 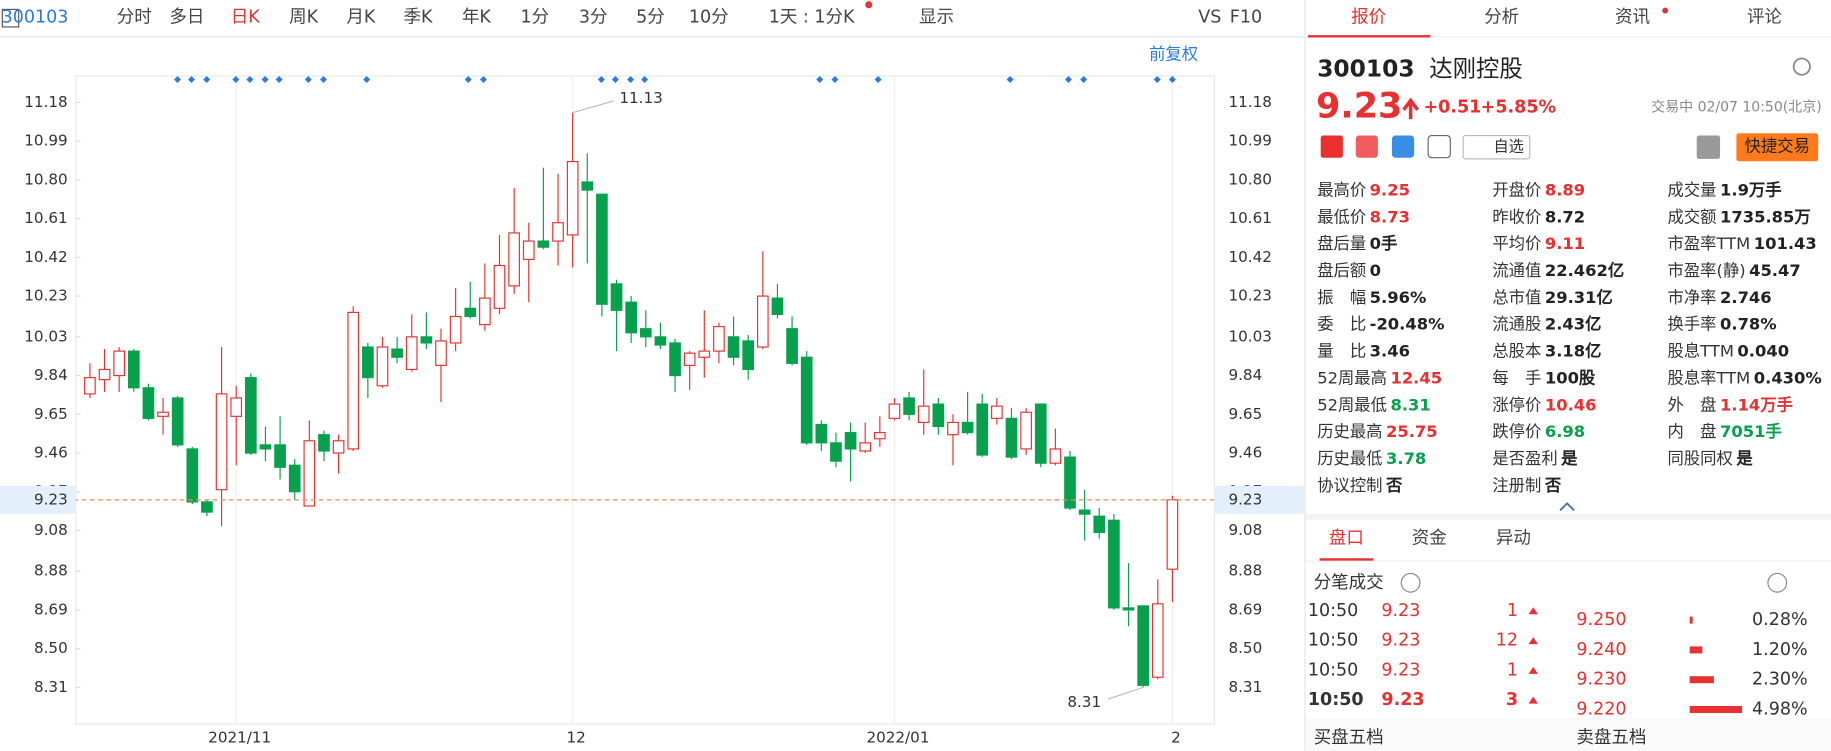 What do you see at coordinates (186, 18) in the screenshot?
I see `toolbar-item: 多日` at bounding box center [186, 18].